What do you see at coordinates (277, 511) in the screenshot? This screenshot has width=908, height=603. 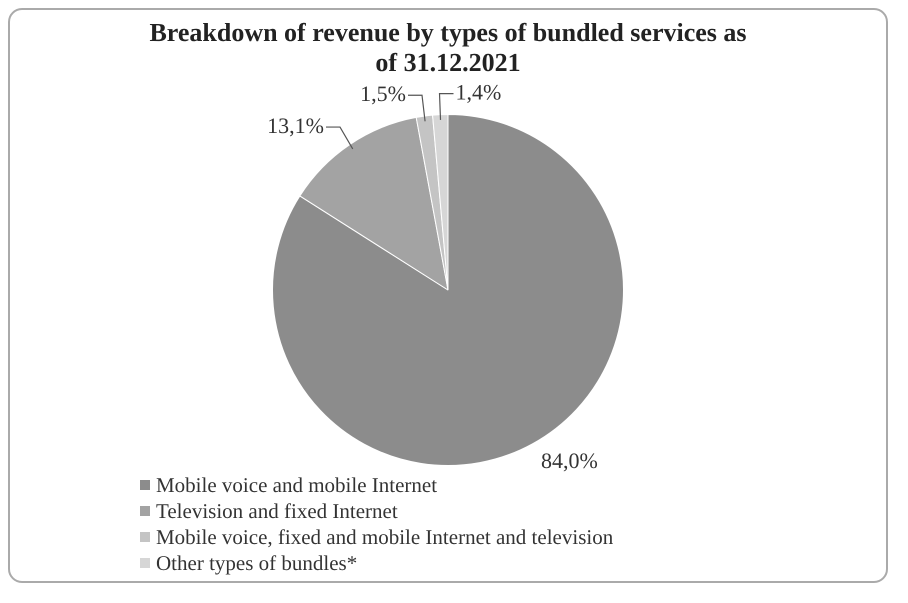 I see `legend-label: Television and fixed Internet` at bounding box center [277, 511].